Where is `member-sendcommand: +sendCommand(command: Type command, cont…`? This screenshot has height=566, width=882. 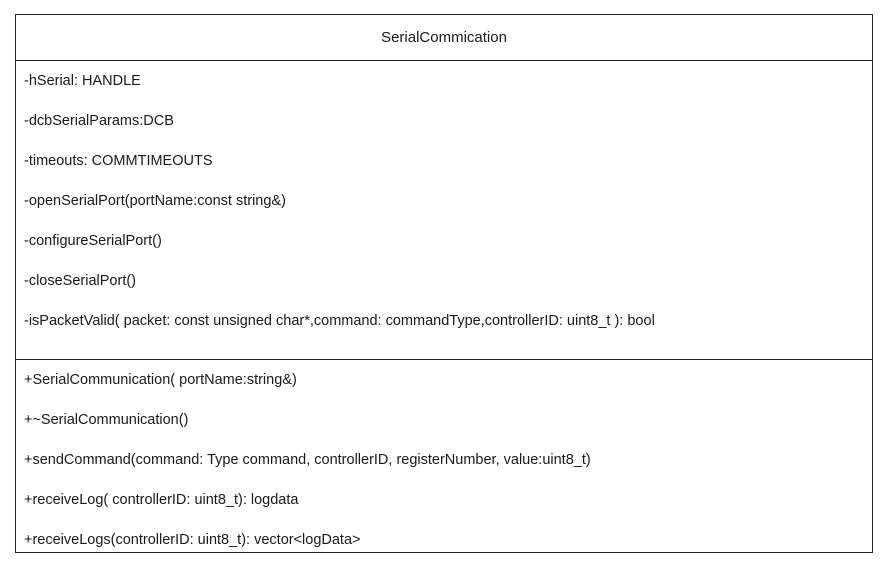
member-sendcommand: +sendCommand(command: Type command, cont… is located at coordinates (307, 460).